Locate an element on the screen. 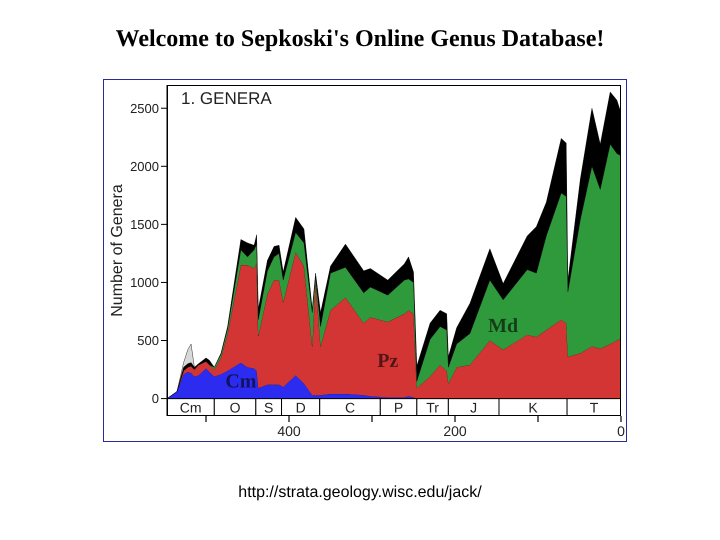  x-tick-label: 400 is located at coordinates (289, 431).